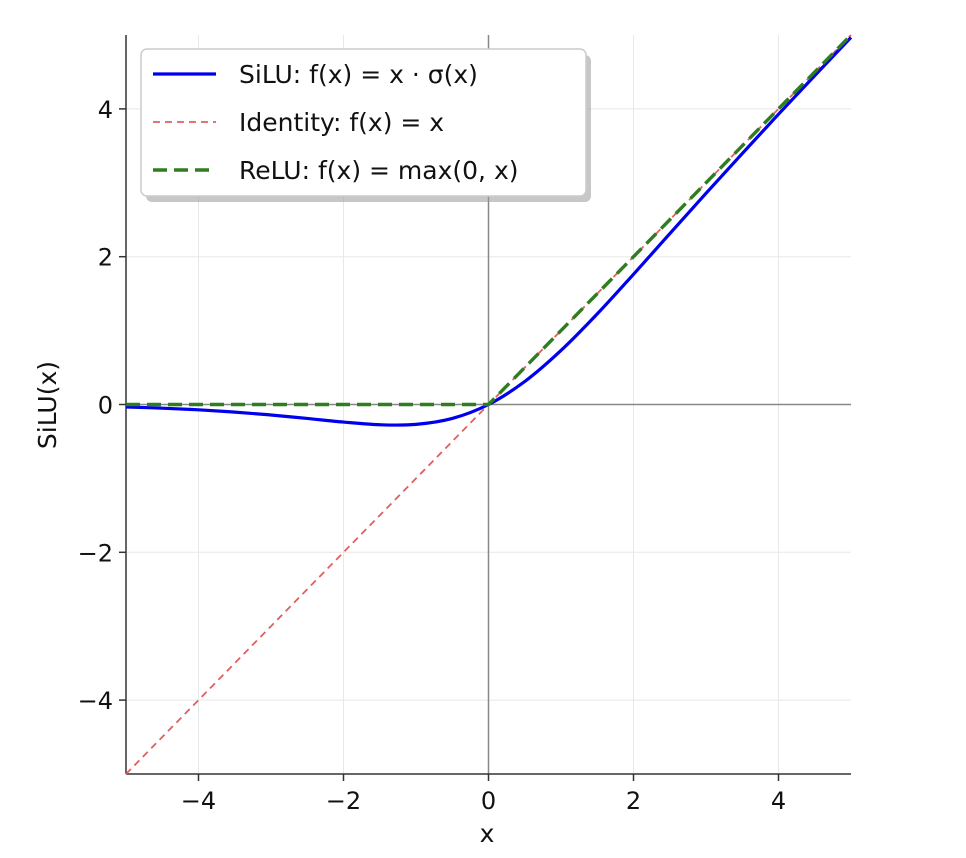  What do you see at coordinates (487, 833) in the screenshot?
I see `x-axis-title: x` at bounding box center [487, 833].